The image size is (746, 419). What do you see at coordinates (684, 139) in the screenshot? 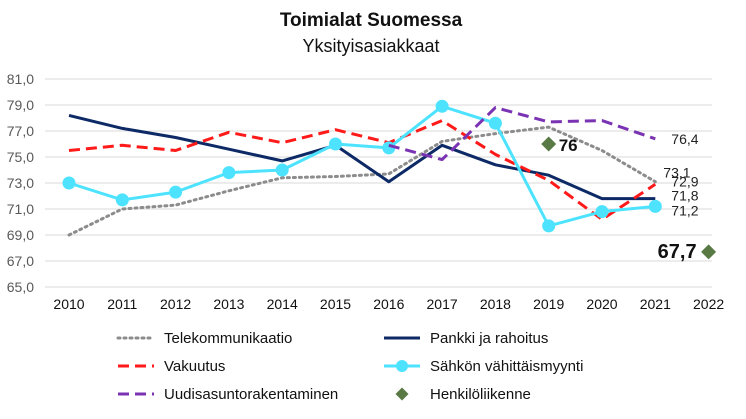
I see `data-label: 76,4` at bounding box center [684, 139].